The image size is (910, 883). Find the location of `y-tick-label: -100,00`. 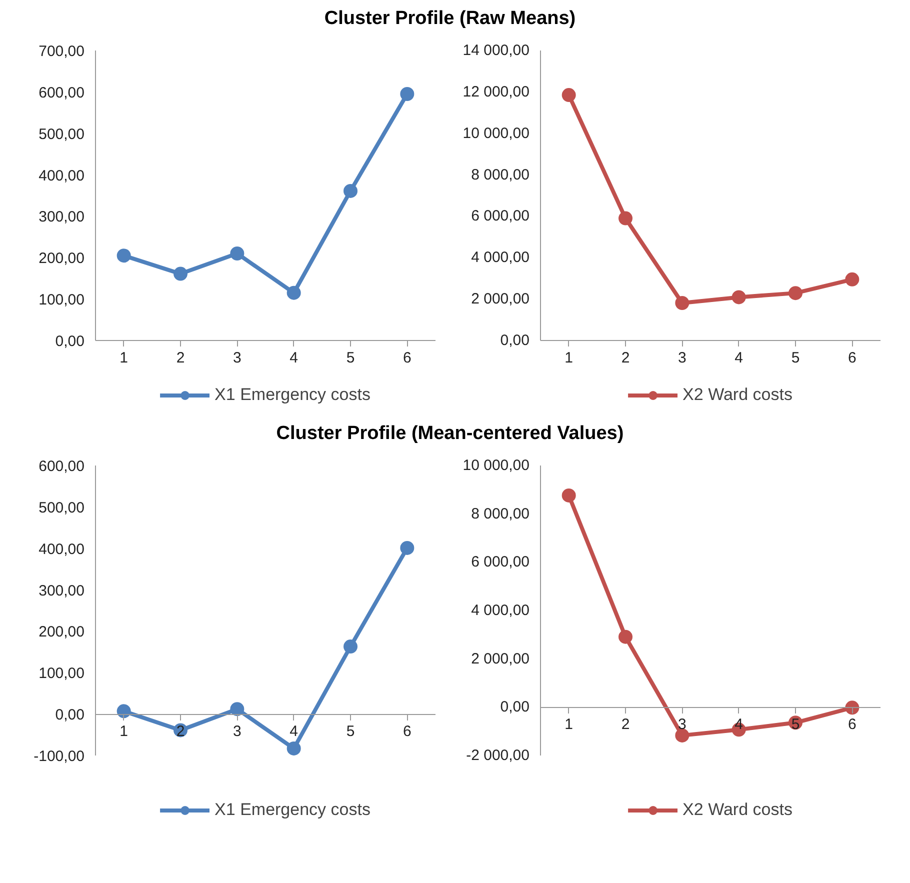

y-tick-label: -100,00 is located at coordinates (59, 756).